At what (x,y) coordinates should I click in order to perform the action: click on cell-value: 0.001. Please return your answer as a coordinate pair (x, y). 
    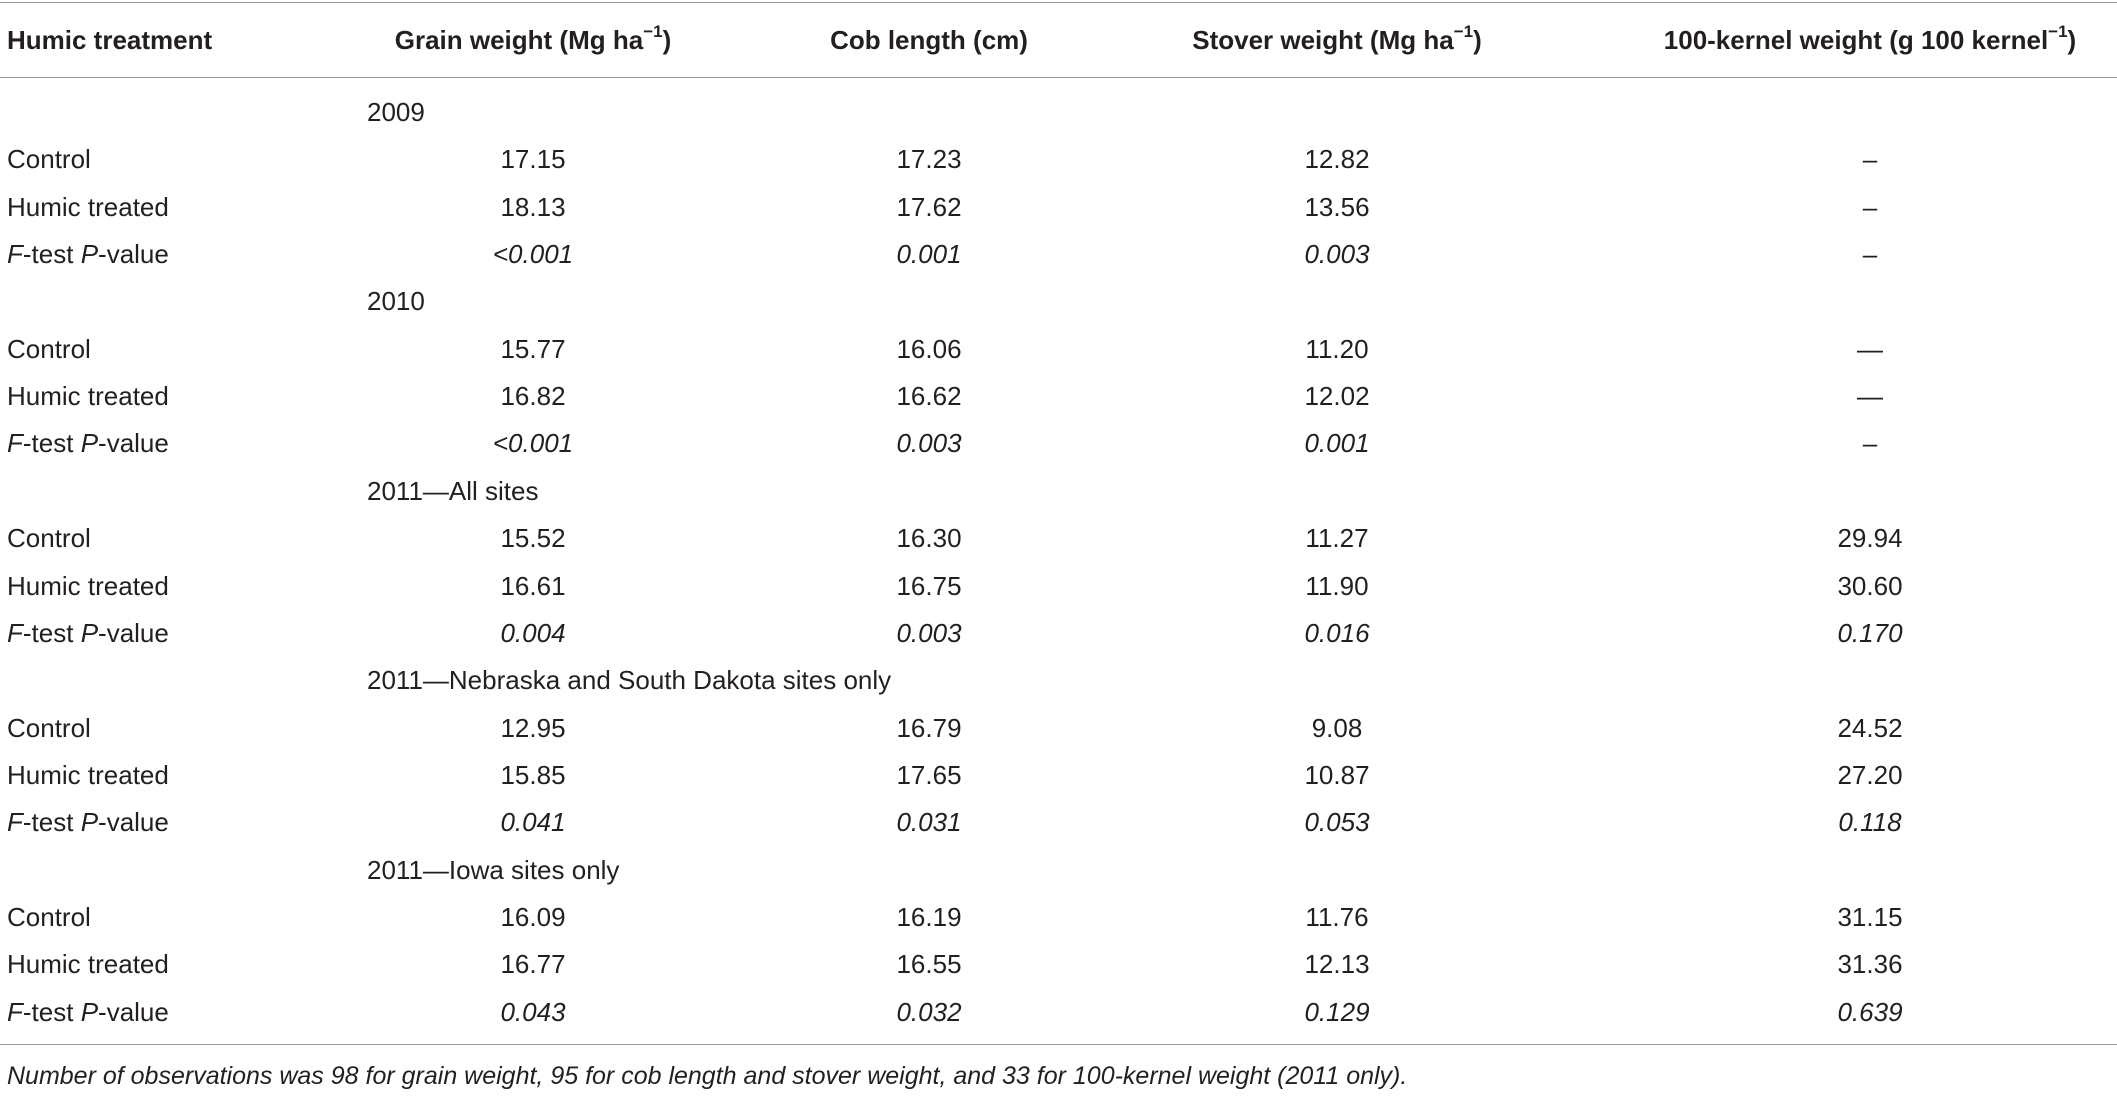
    Looking at the image, I should click on (929, 254).